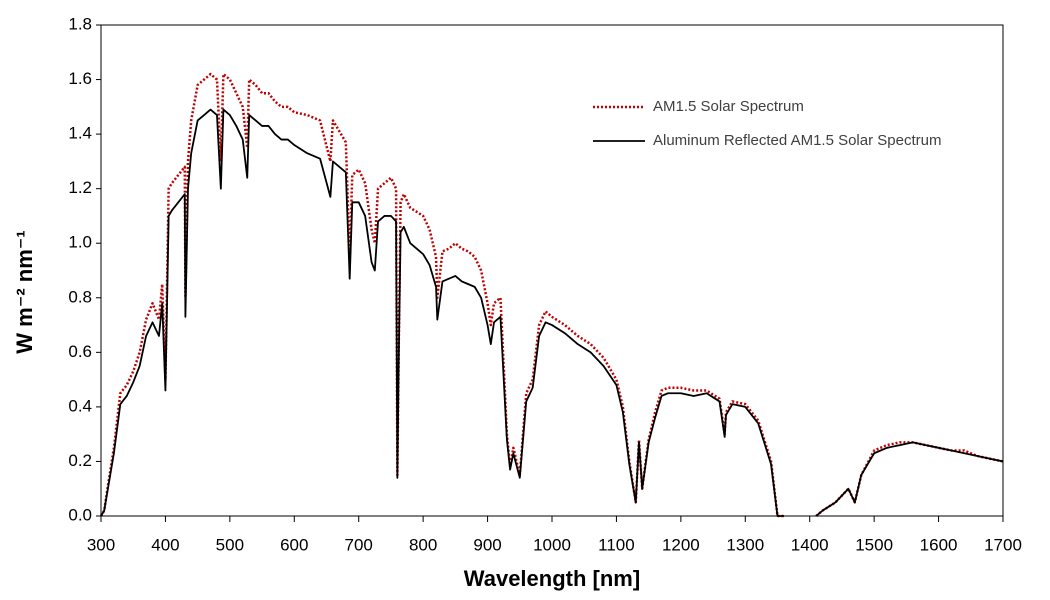  Describe the element at coordinates (80, 133) in the screenshot. I see `y-tick-label: 1.4` at that location.